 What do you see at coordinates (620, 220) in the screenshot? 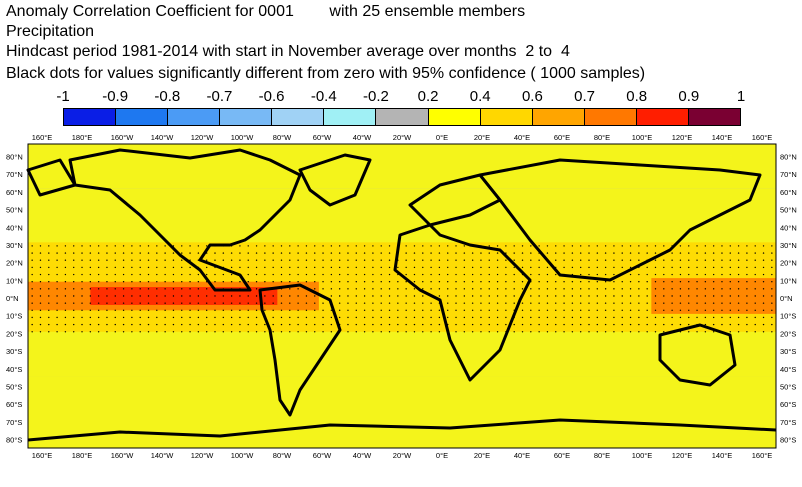
I see `asia-coast` at bounding box center [620, 220].